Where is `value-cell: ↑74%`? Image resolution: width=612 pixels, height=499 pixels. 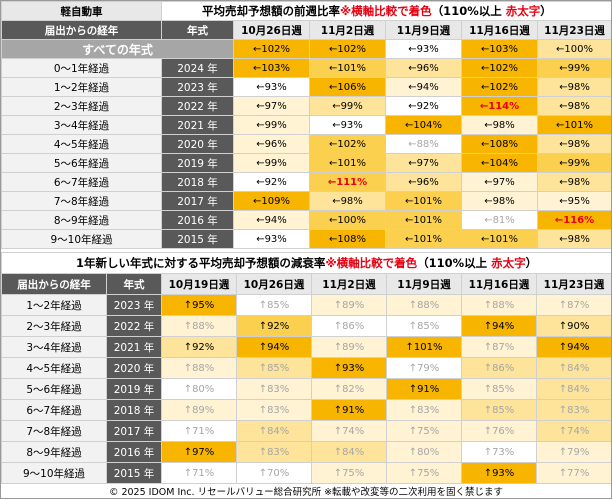 value-cell: ↑74% is located at coordinates (573, 431).